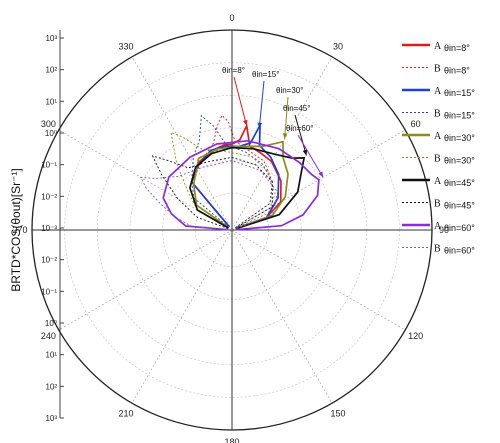  I want to click on angle-label: 240, so click(48, 336).